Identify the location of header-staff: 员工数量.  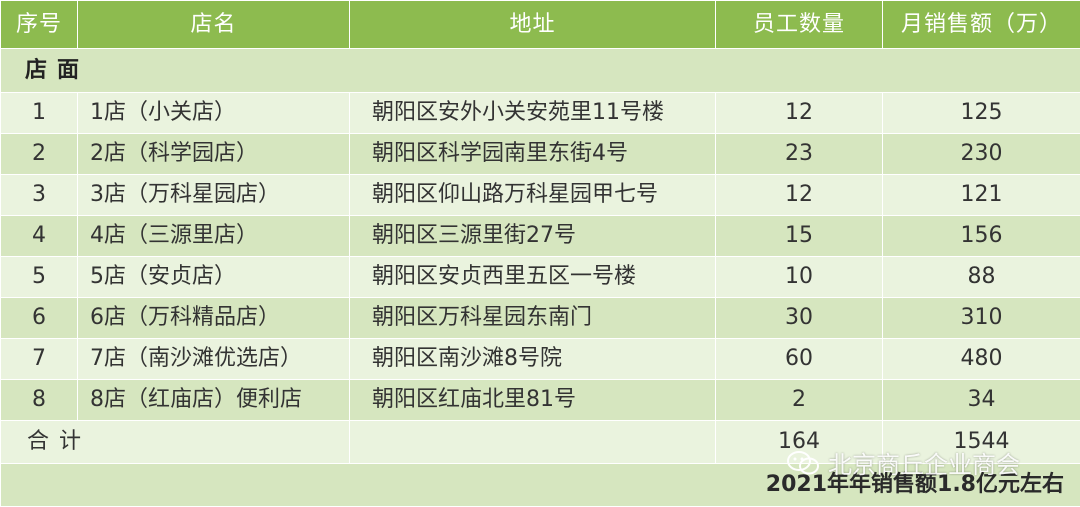
(799, 24).